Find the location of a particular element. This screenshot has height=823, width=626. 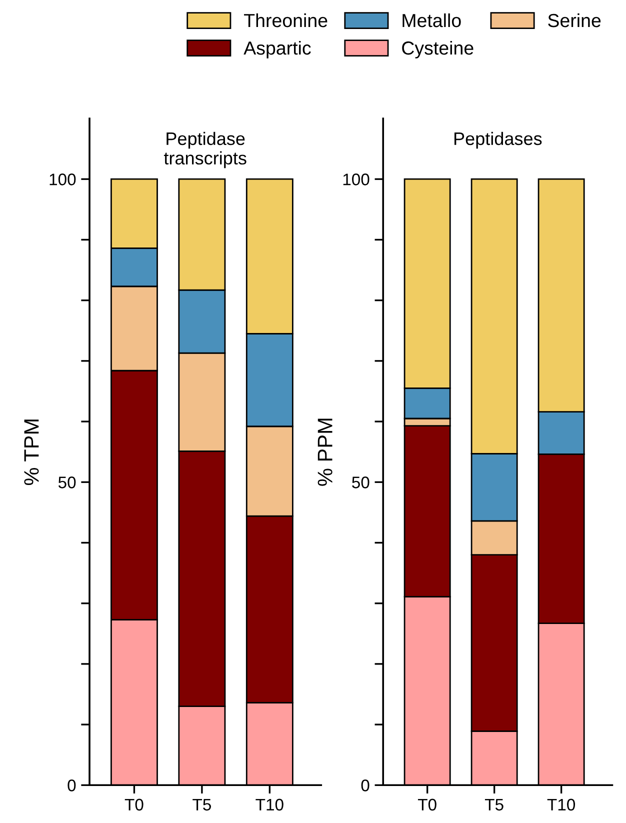

legend-label: Cysteine is located at coordinates (438, 49).